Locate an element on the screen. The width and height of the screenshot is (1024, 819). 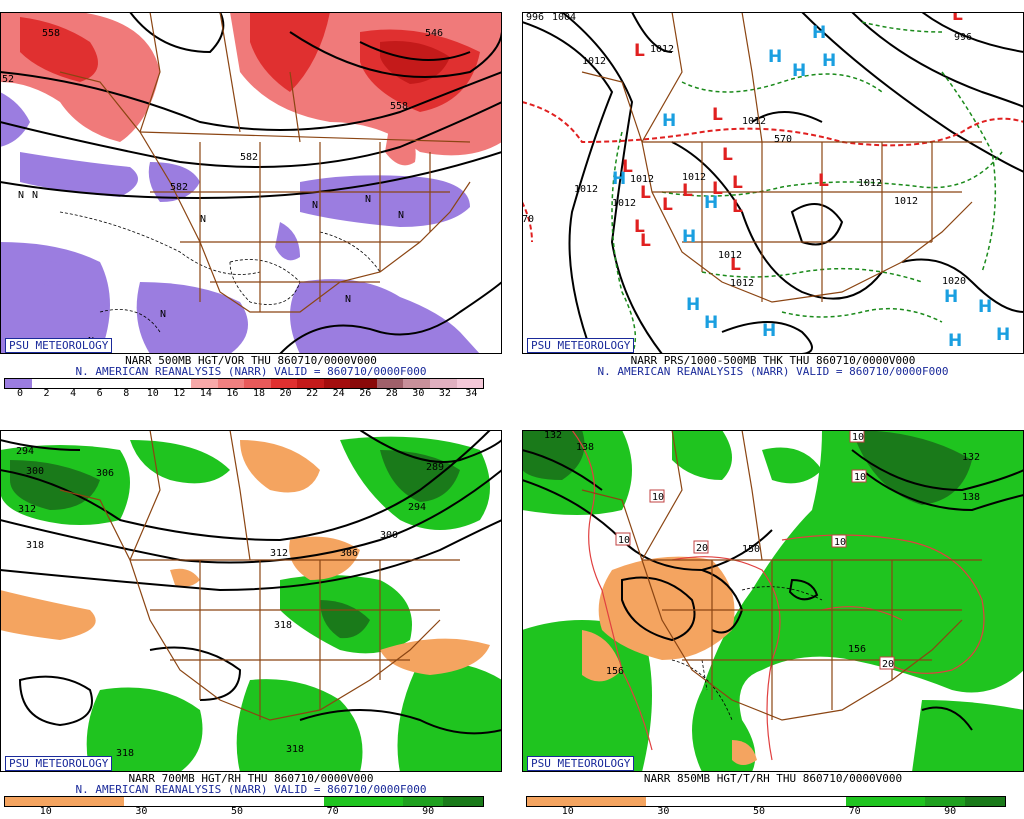
colorbar-tick-label: 90 is located at coordinates (950, 811).